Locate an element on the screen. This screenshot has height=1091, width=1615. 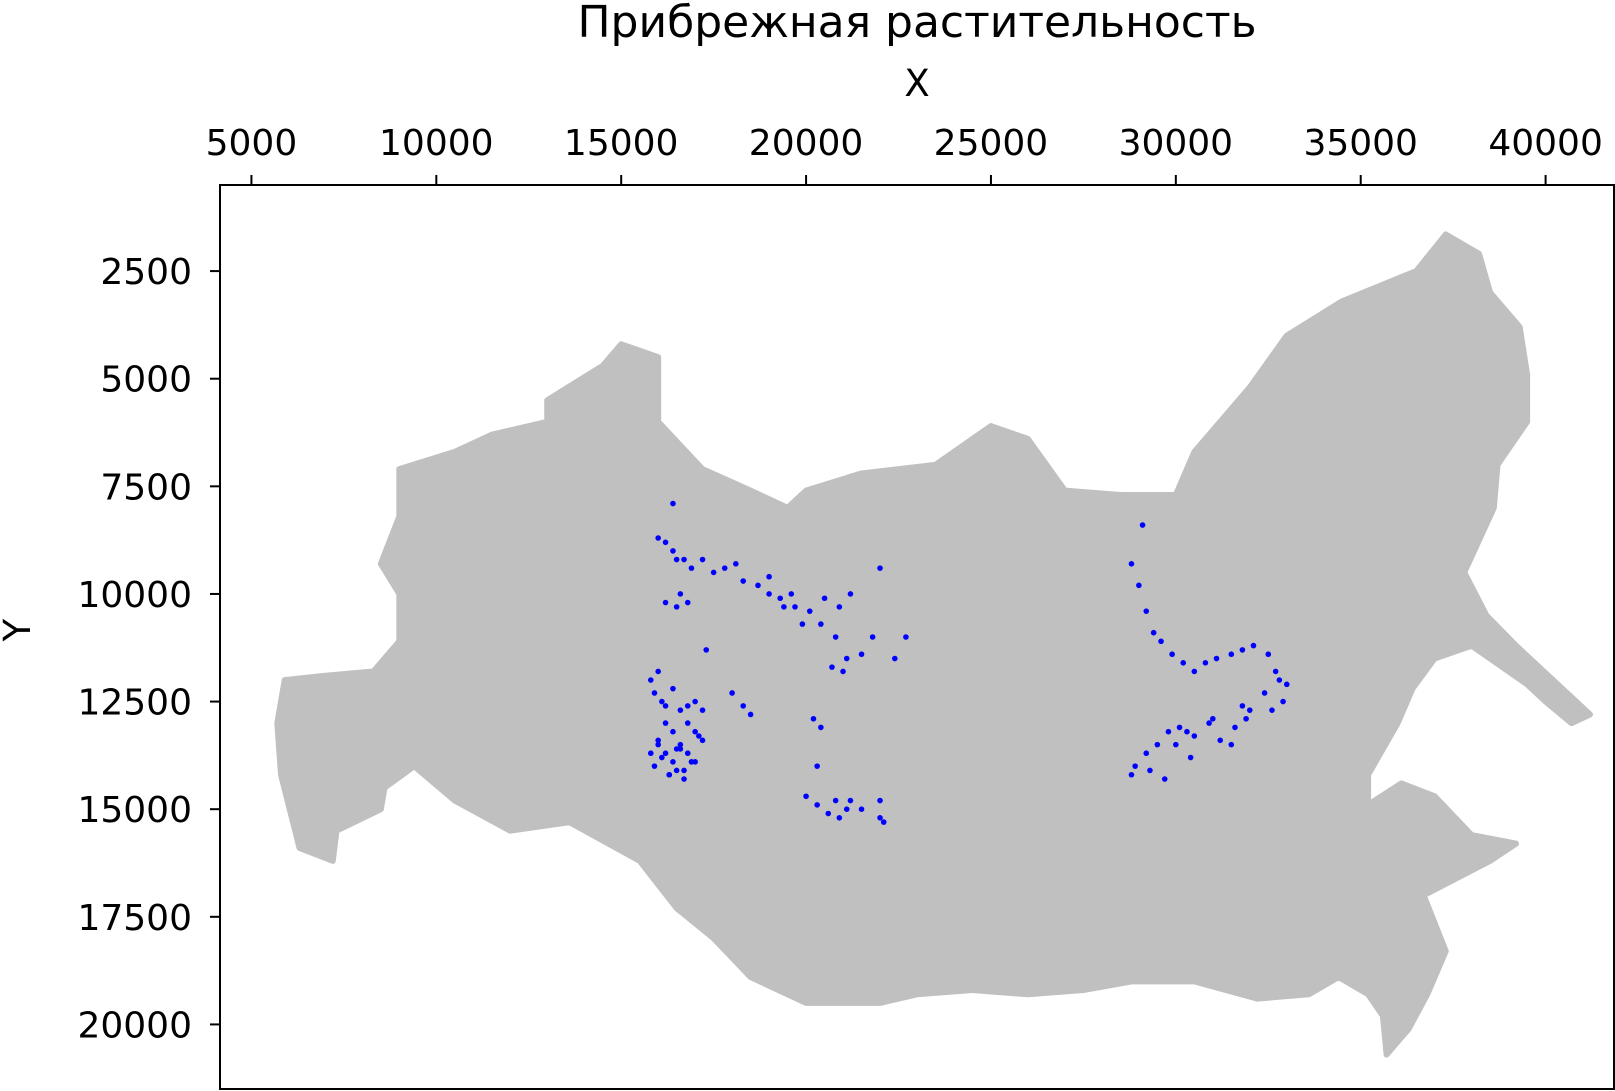
chart-title: Прибрежная растительность is located at coordinates (916, 24).